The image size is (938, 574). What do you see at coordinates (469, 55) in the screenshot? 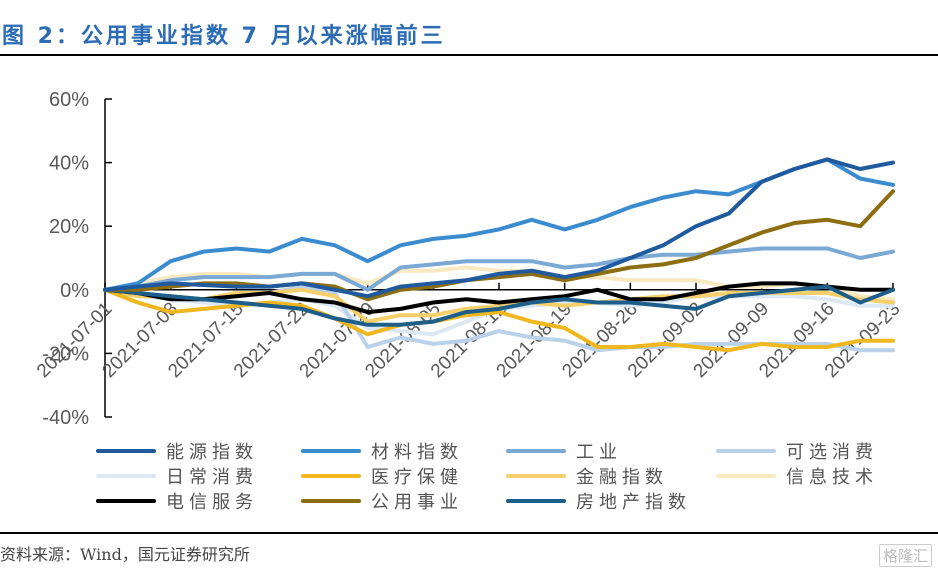
I see `top-rule` at bounding box center [469, 55].